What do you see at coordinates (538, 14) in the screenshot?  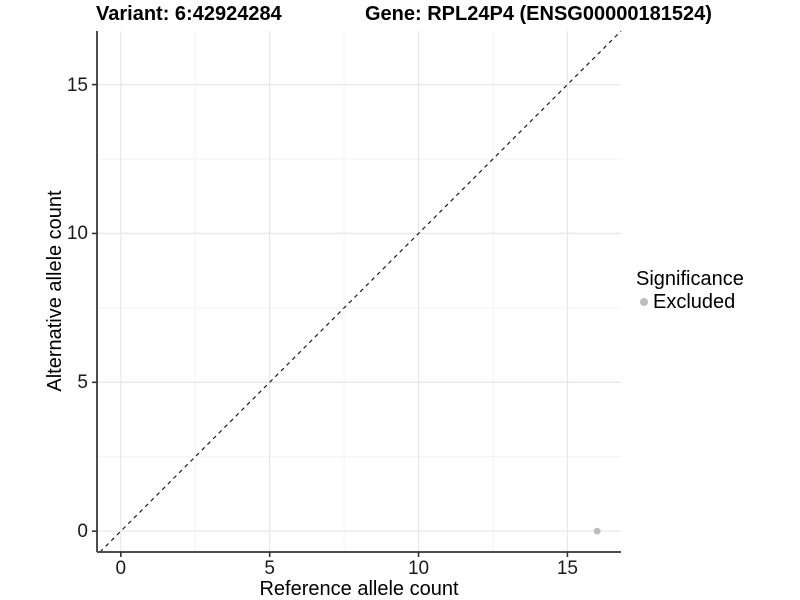 I see `plot-title-gene: Gene: RPL24P4 (ENSG00000181524)` at bounding box center [538, 14].